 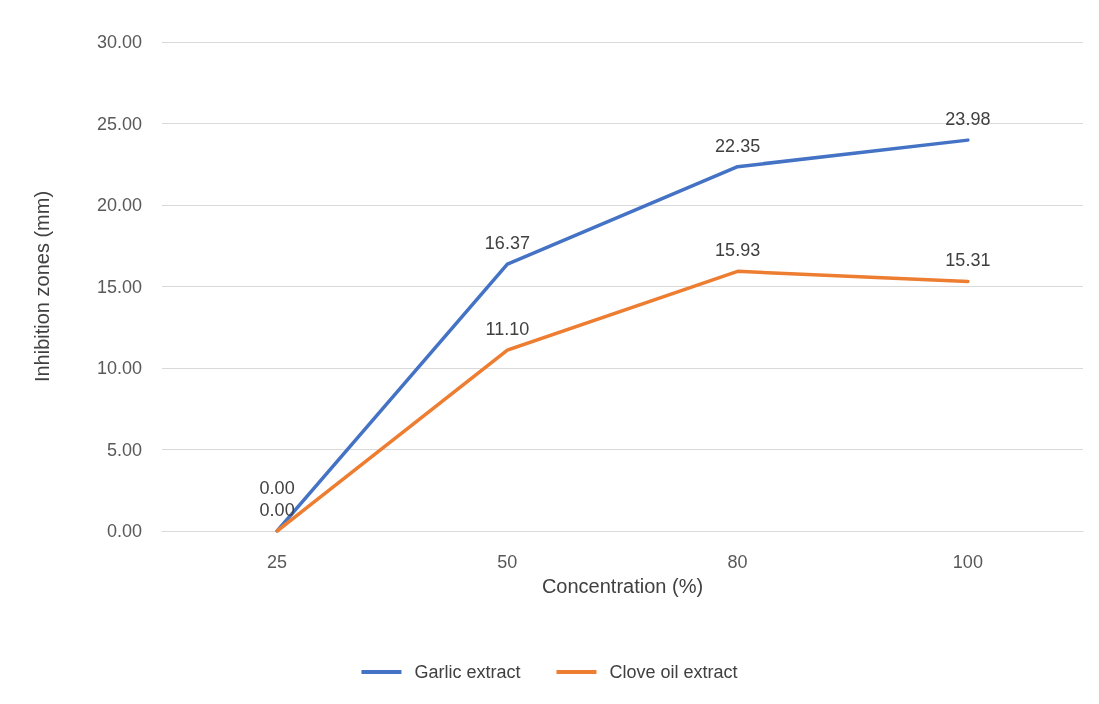 I want to click on y-tick-label: 20.00, so click(x=119, y=205).